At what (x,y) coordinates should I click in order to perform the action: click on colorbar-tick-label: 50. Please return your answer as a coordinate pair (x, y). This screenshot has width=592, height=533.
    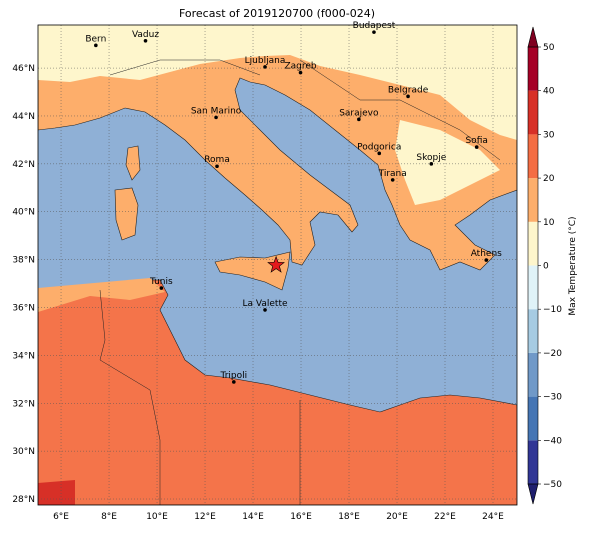
    Looking at the image, I should click on (549, 48).